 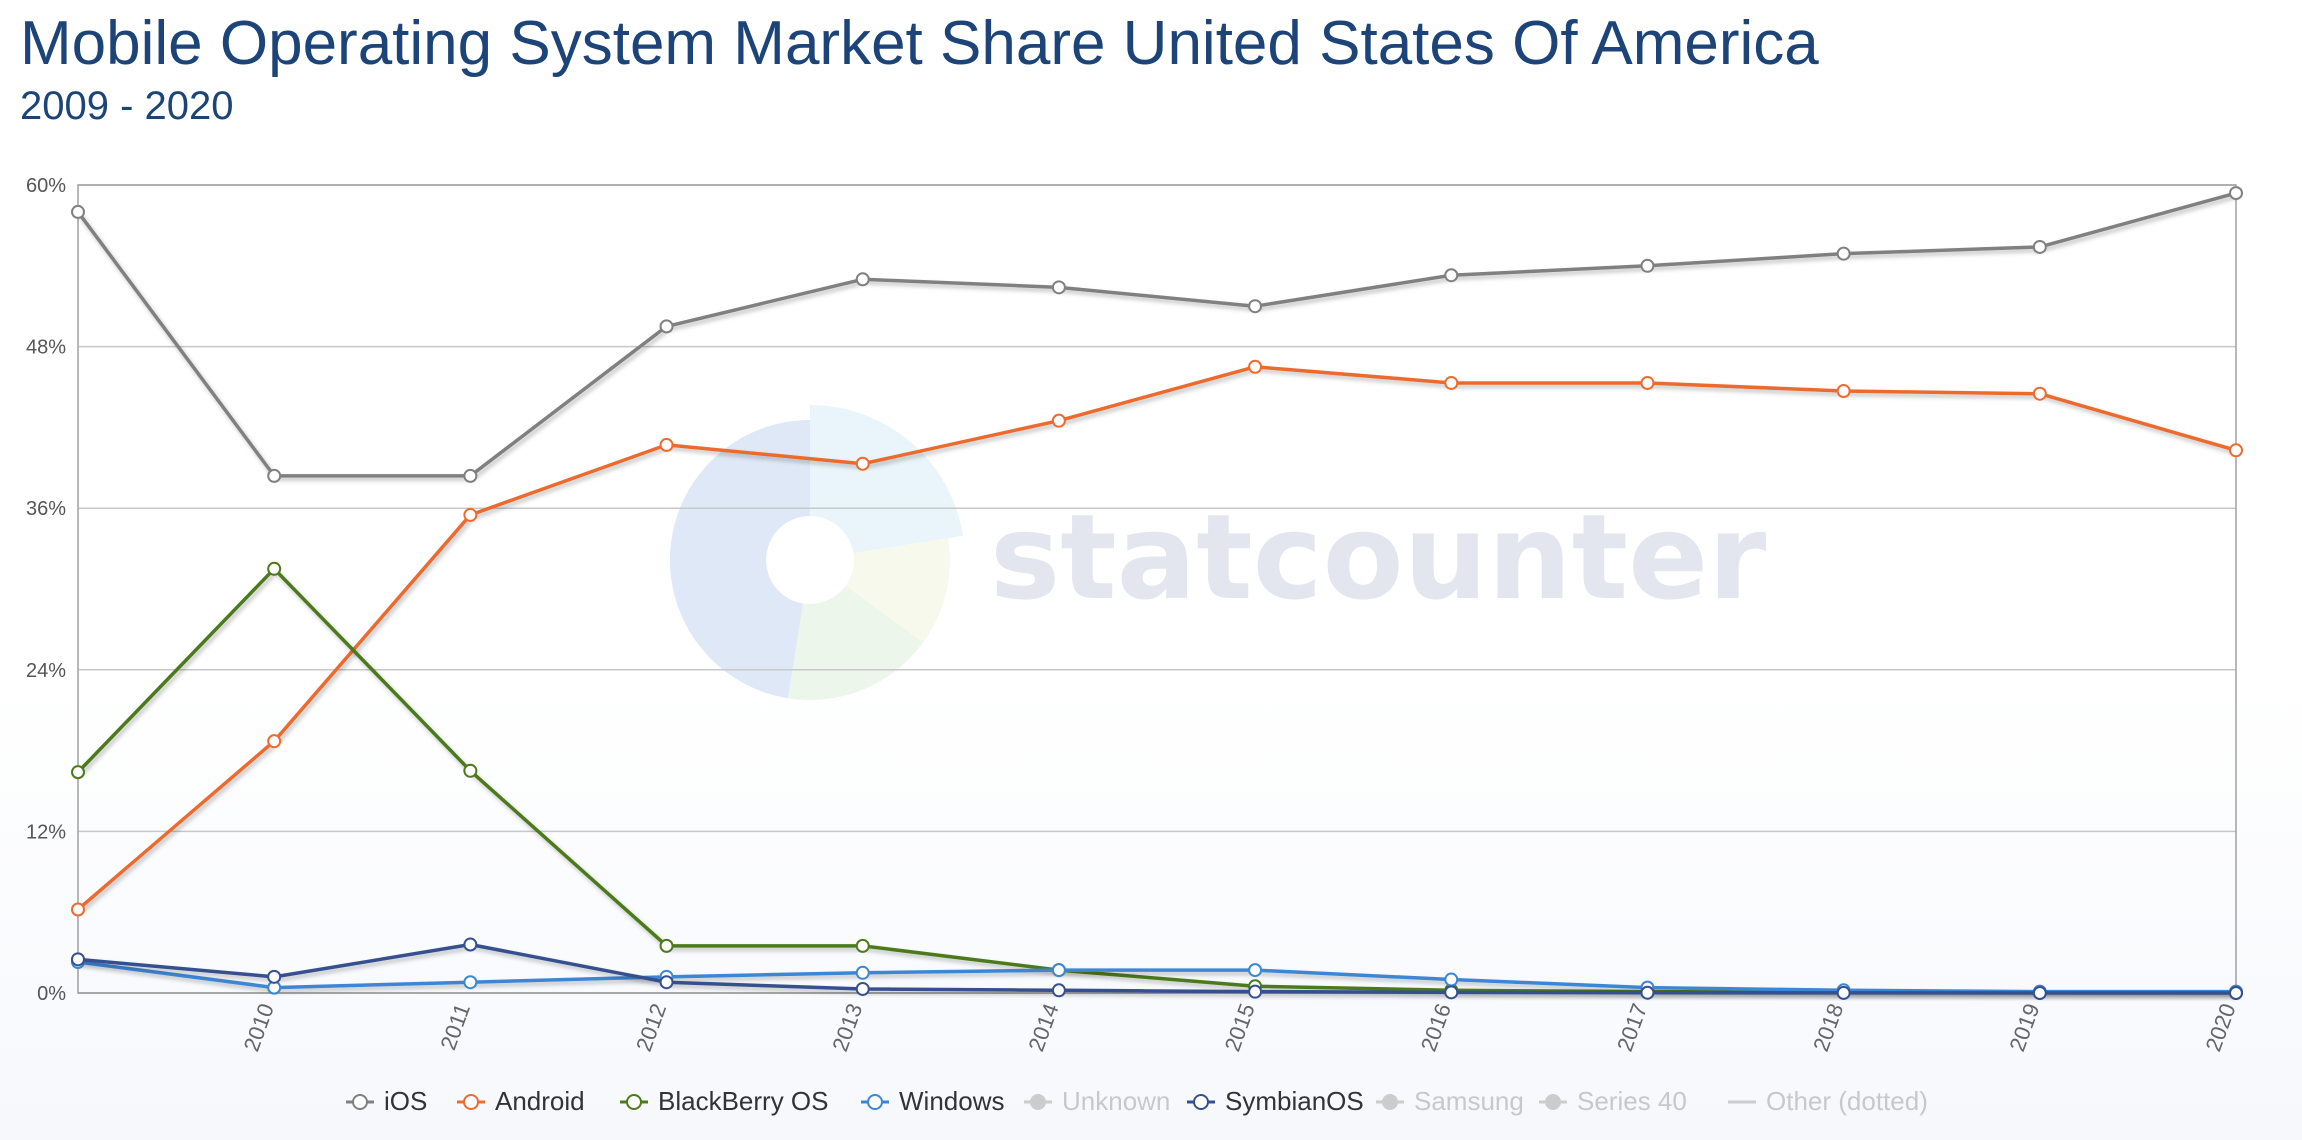 I want to click on legend-label: Unknown, so click(x=1116, y=1101).